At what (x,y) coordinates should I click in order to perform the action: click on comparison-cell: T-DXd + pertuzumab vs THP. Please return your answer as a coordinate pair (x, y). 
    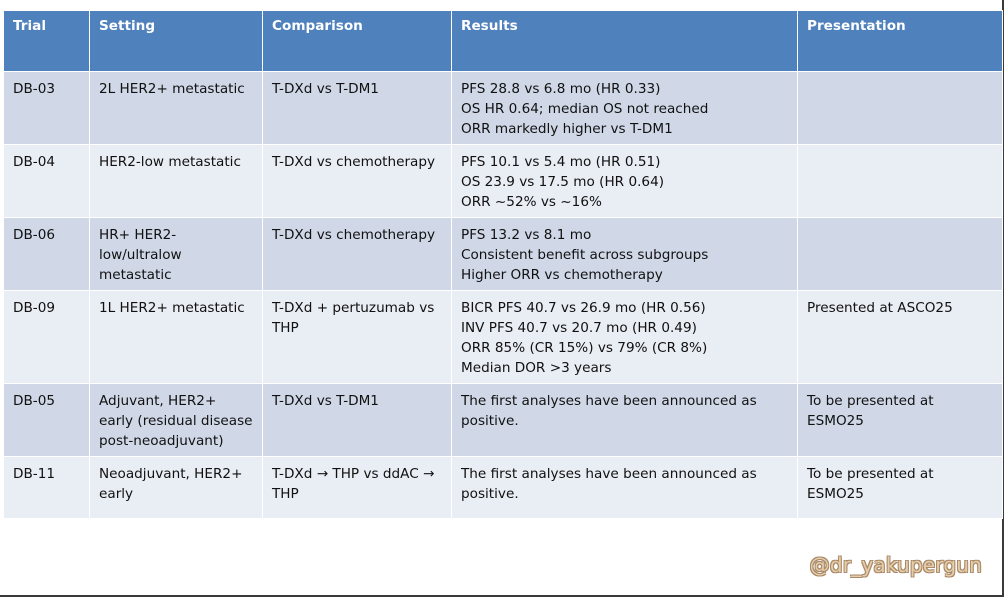
    Looking at the image, I should click on (357, 337).